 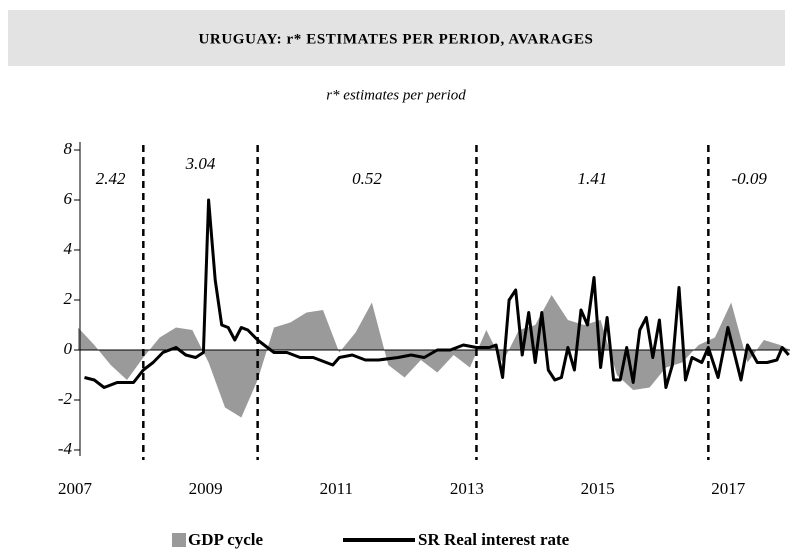 What do you see at coordinates (593, 178) in the screenshot?
I see `period-estimate: 1.41` at bounding box center [593, 178].